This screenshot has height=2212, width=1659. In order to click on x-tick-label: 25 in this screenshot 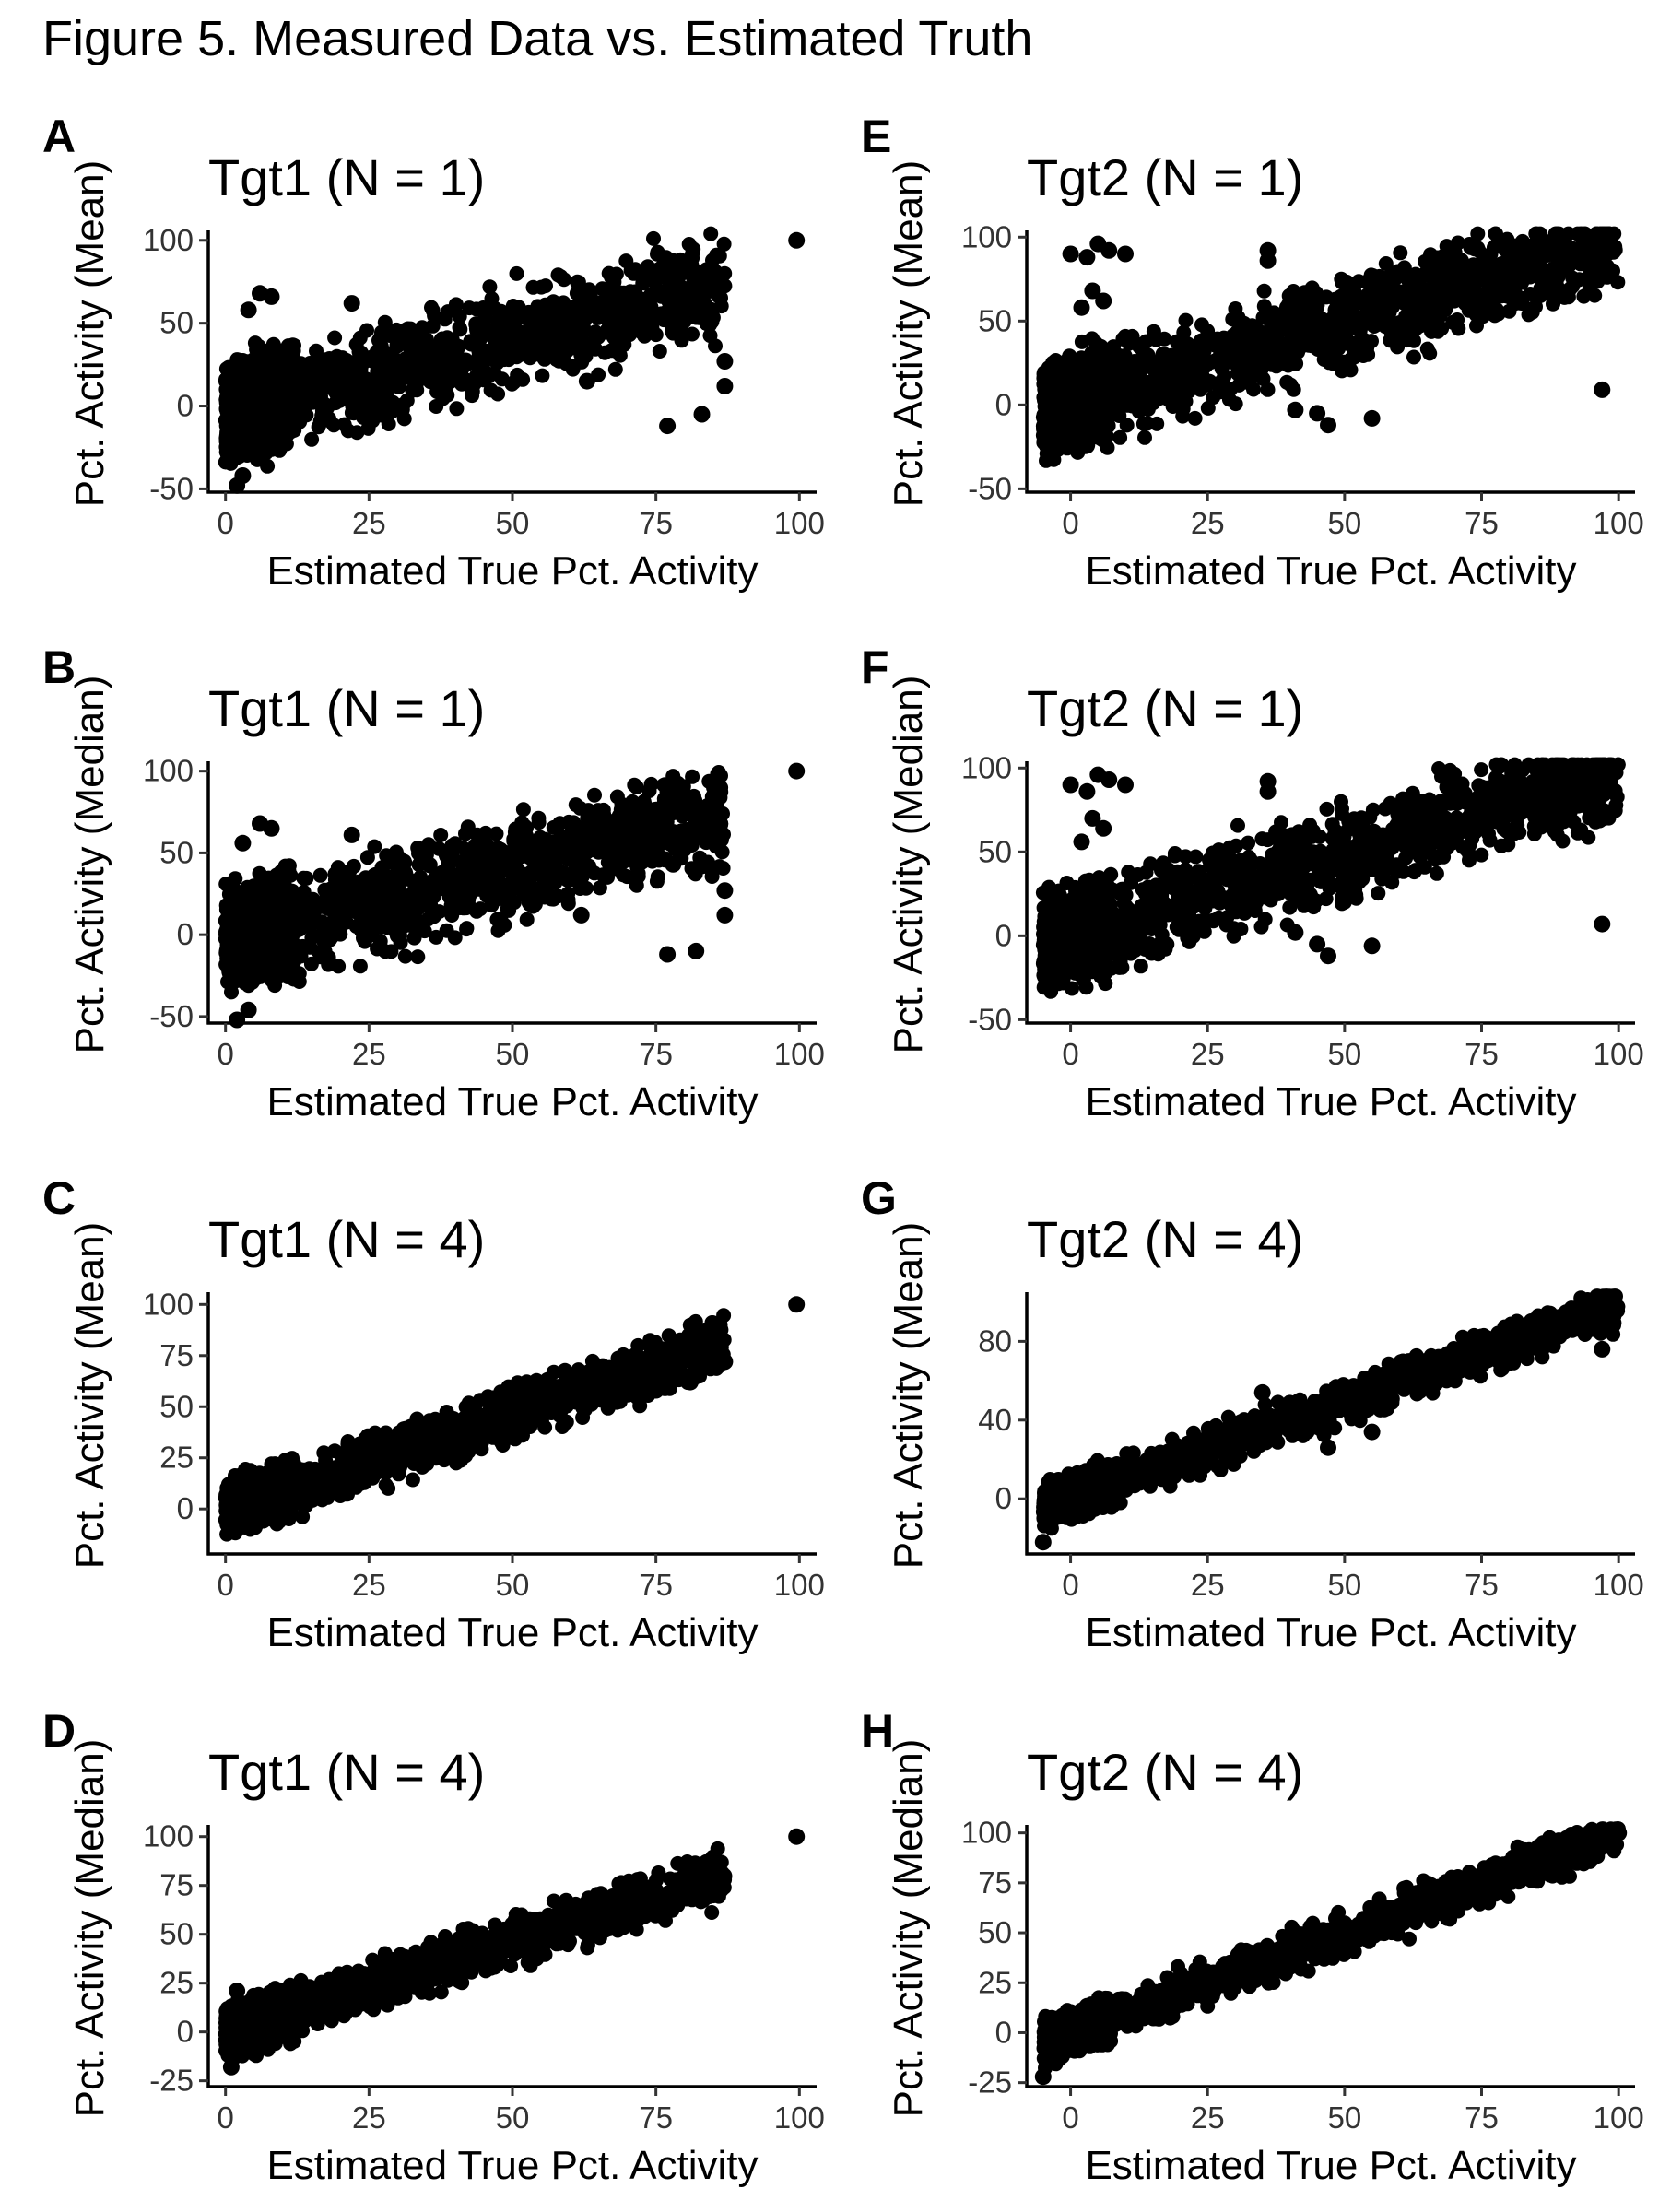, I will do `click(369, 523)`.